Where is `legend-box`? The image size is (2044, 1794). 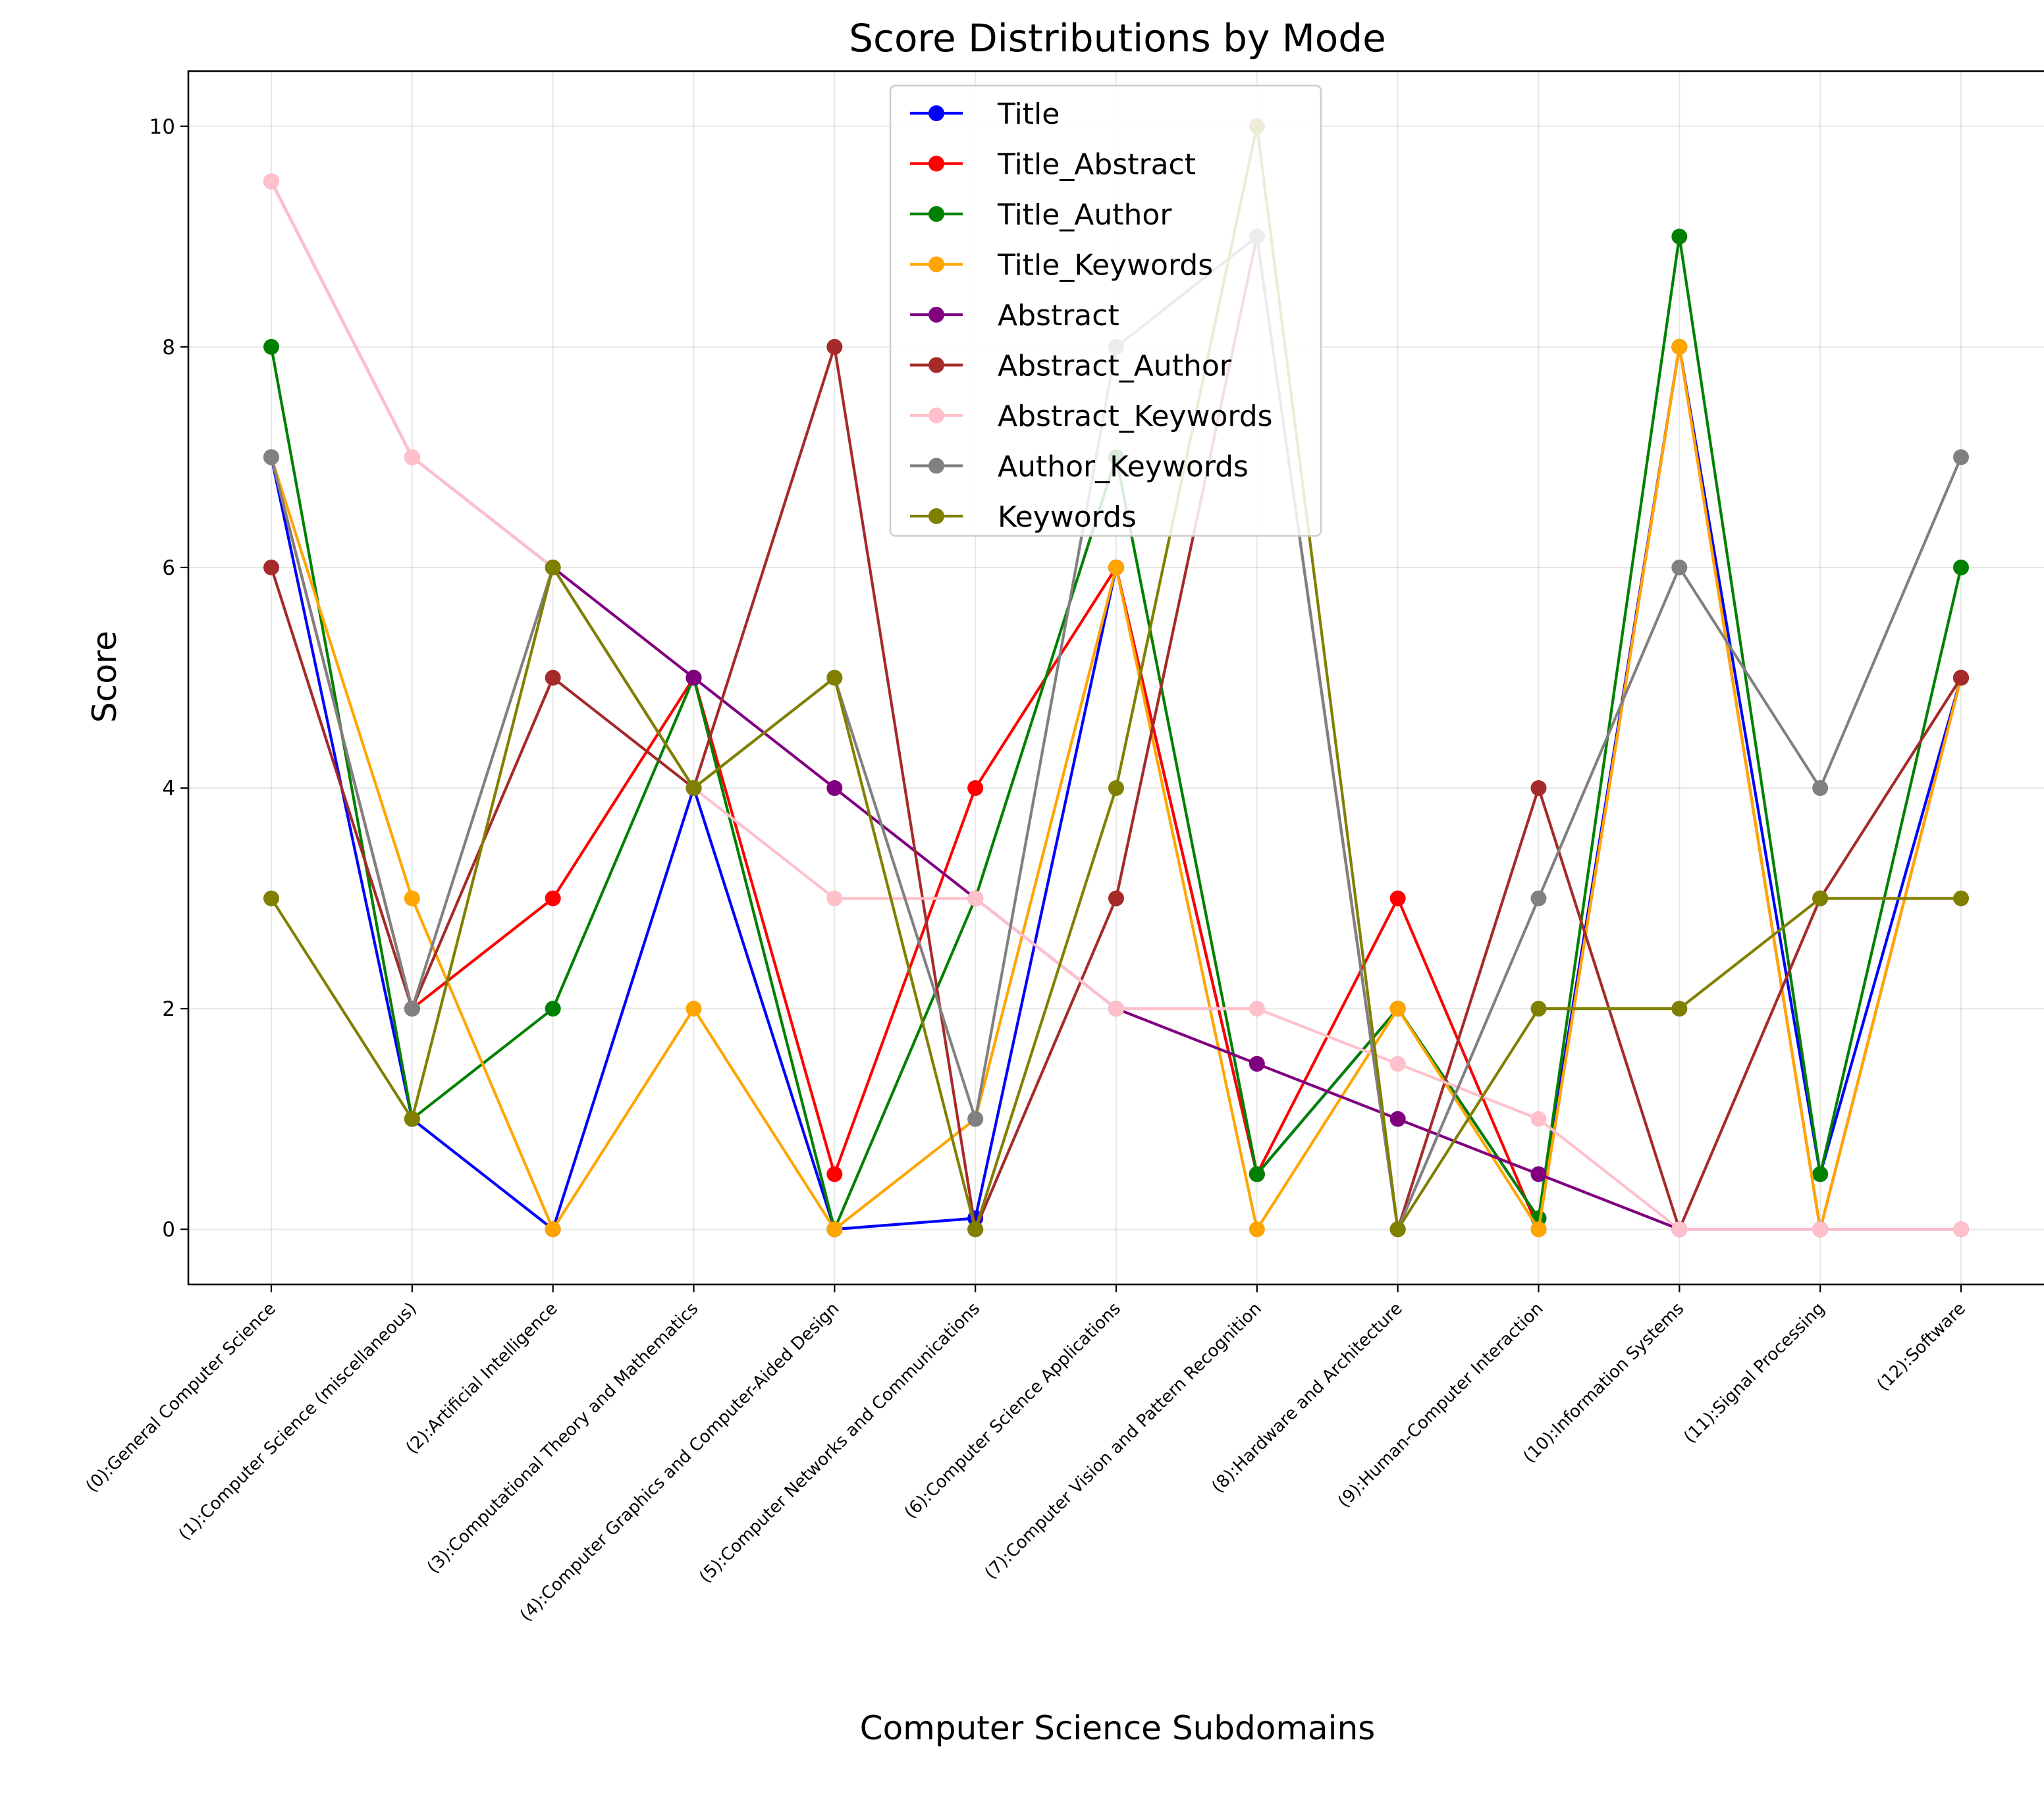
legend-box is located at coordinates (1105, 310).